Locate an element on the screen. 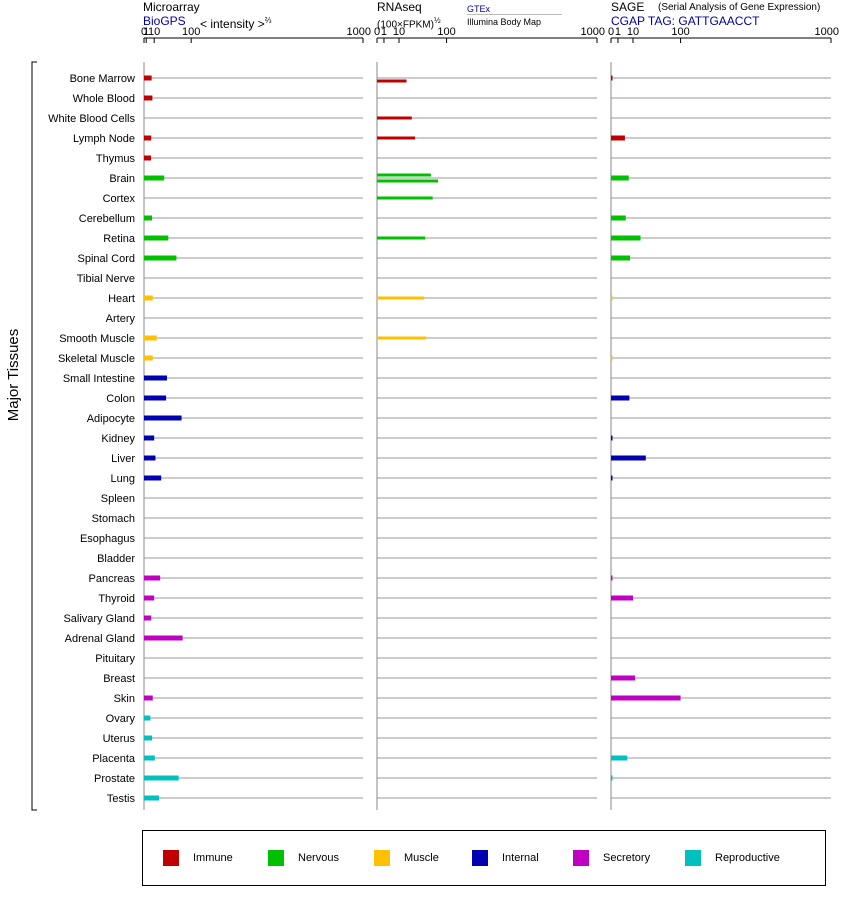 This screenshot has width=842, height=900. x-tick-label: 1000 is located at coordinates (827, 32).